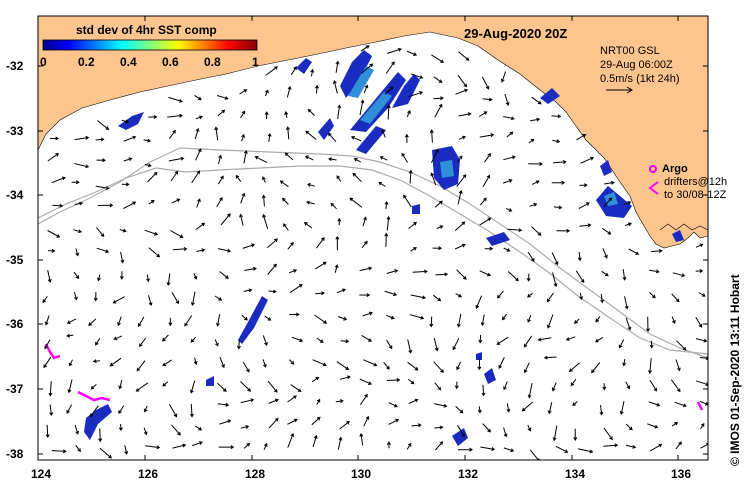  I want to click on y-tick-label: -32, so click(15, 66).